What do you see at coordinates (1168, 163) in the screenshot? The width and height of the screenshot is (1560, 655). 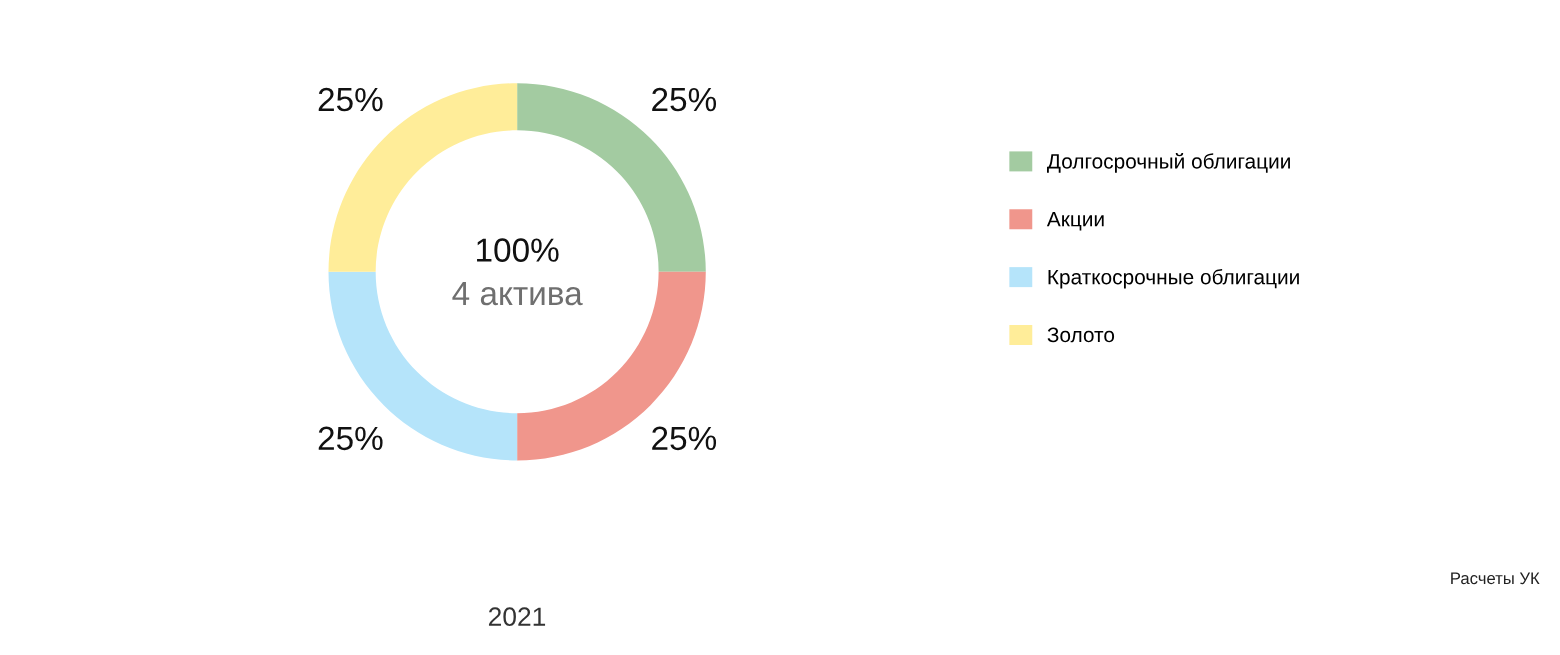 I see `legend-label: Долгосрочный облигации` at bounding box center [1168, 163].